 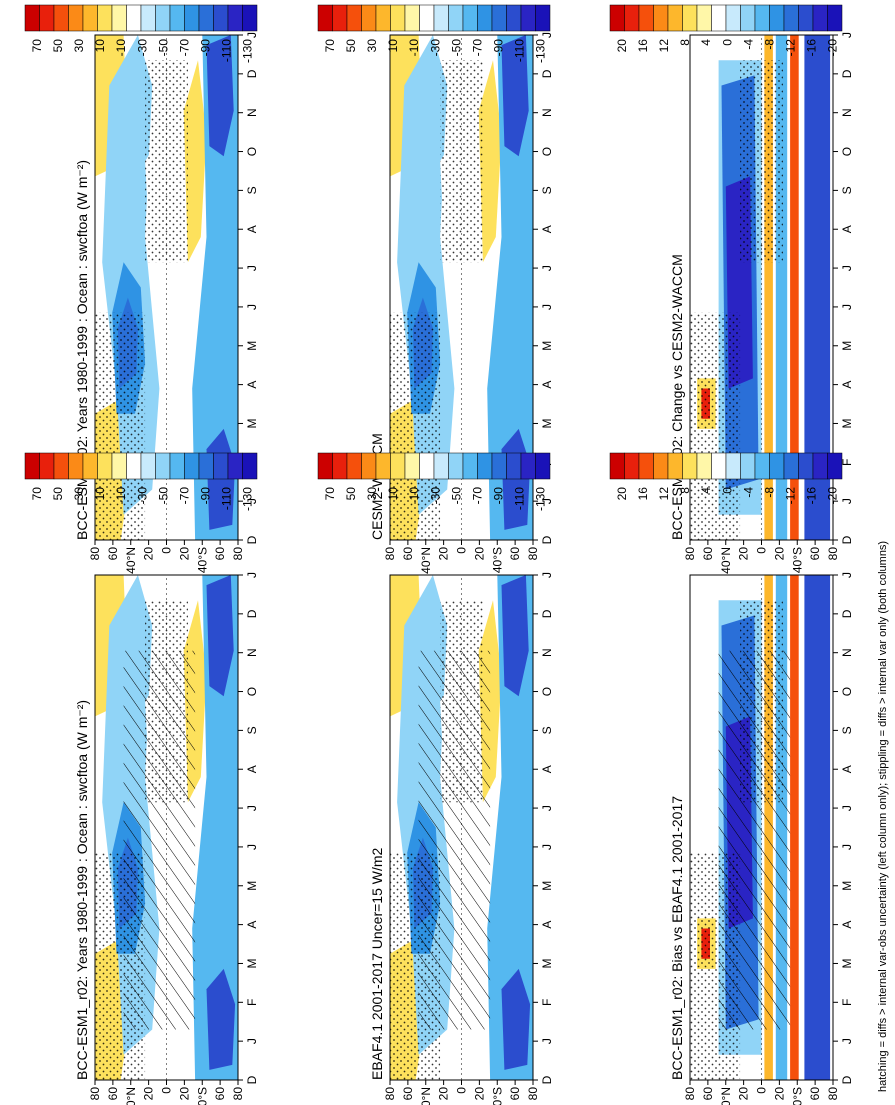 I want to click on colorbar-tick-label: -30, so click(x=435, y=48).